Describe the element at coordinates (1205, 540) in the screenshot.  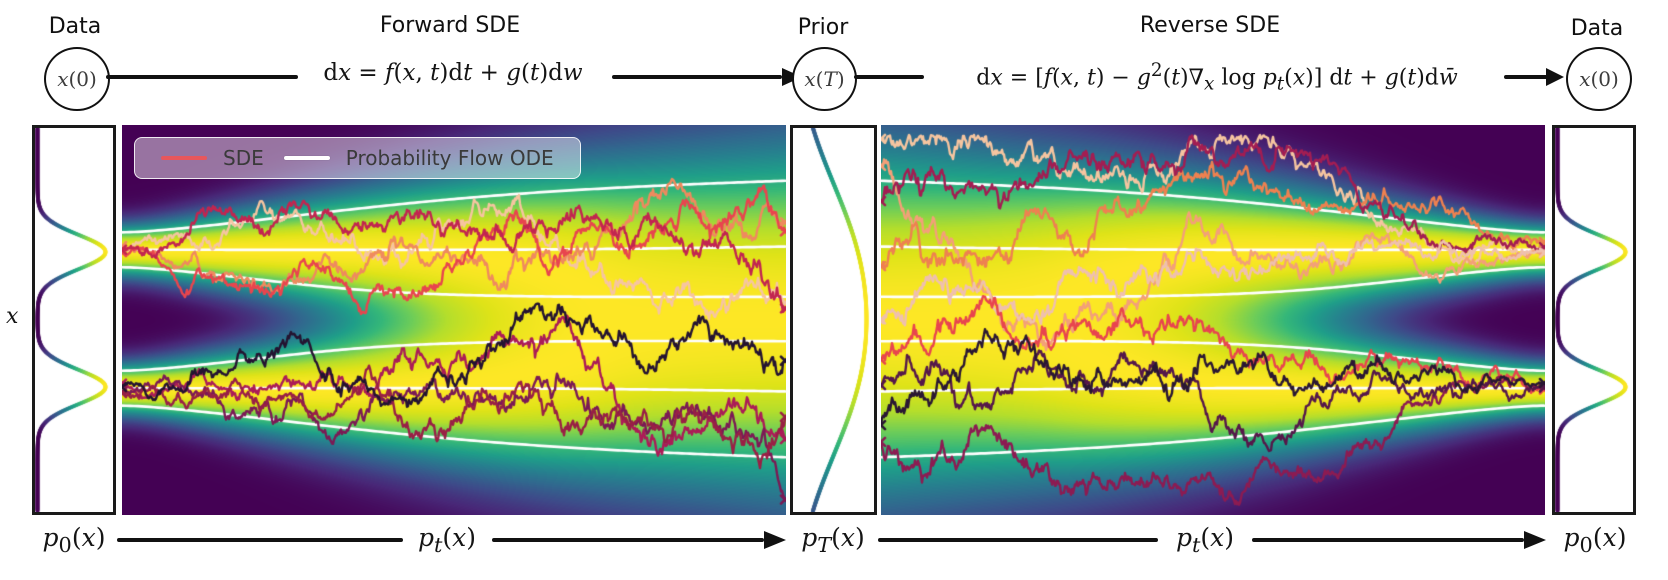
I see `pt-label-reverse: pt(x)` at that location.